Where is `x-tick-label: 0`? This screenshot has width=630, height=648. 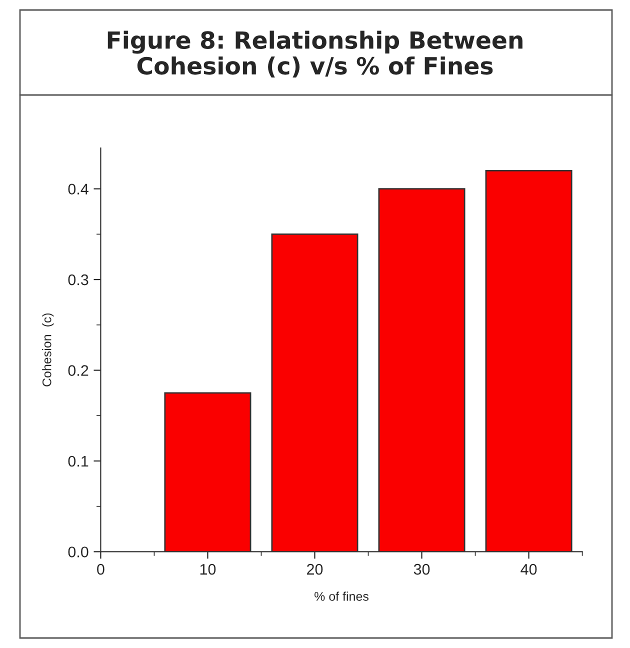 x-tick-label: 0 is located at coordinates (100, 569).